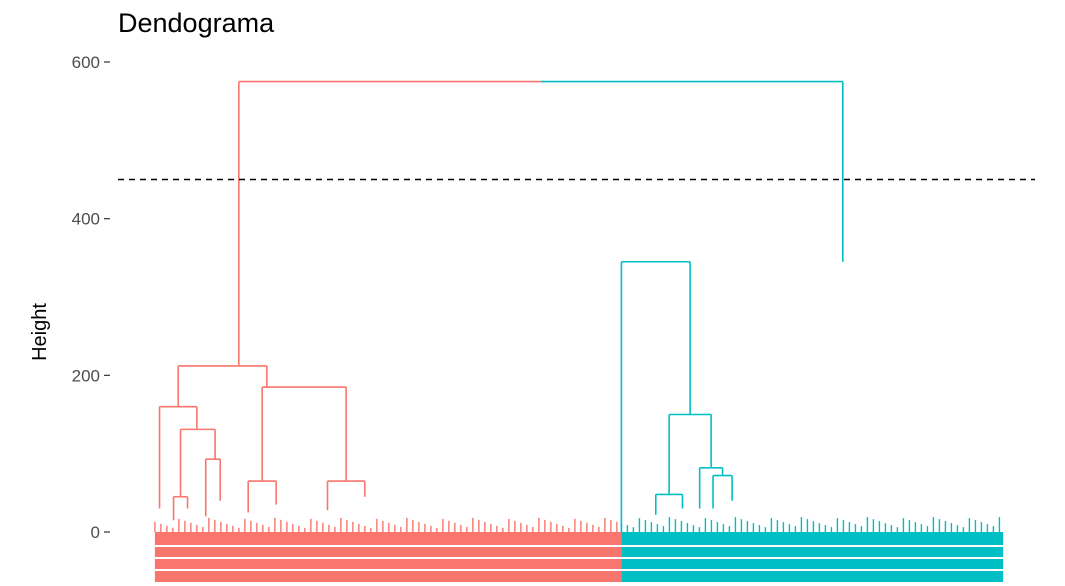  What do you see at coordinates (95, 532) in the screenshot?
I see `y-tick-label: 0` at bounding box center [95, 532].